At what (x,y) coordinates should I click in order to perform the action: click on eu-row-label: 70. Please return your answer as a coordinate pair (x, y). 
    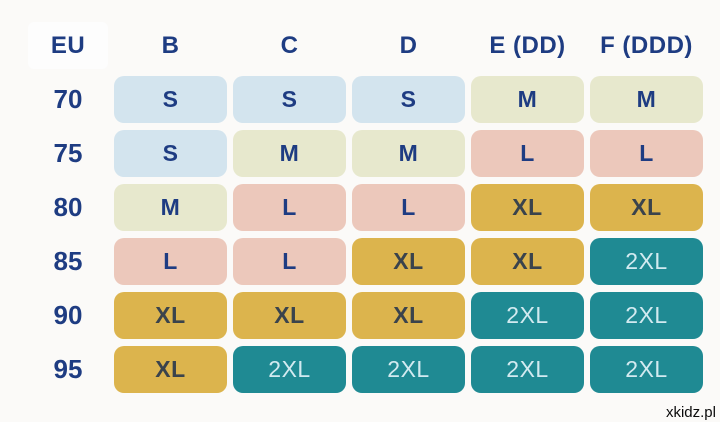
    Looking at the image, I should click on (68, 99).